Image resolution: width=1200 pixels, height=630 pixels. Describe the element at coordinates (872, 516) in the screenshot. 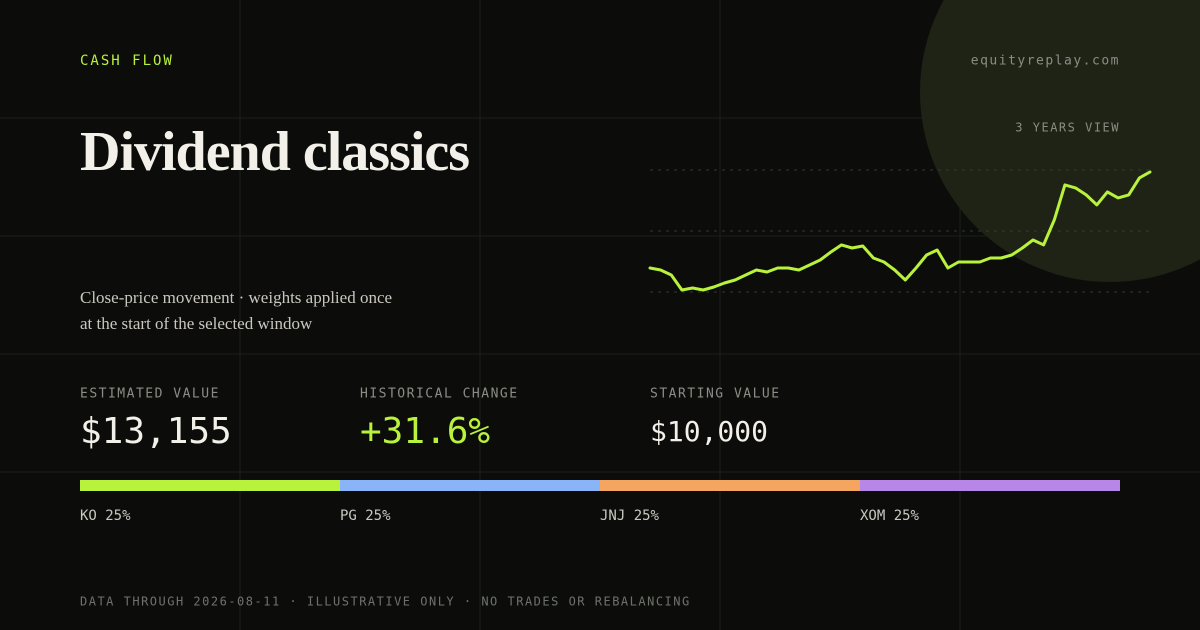

I see `allocation-ticker: XOM` at that location.